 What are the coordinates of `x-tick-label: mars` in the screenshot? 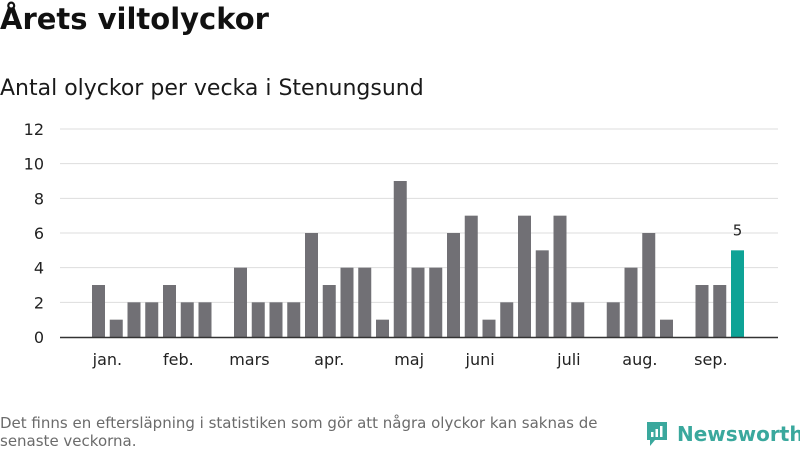 It's located at (249, 359).